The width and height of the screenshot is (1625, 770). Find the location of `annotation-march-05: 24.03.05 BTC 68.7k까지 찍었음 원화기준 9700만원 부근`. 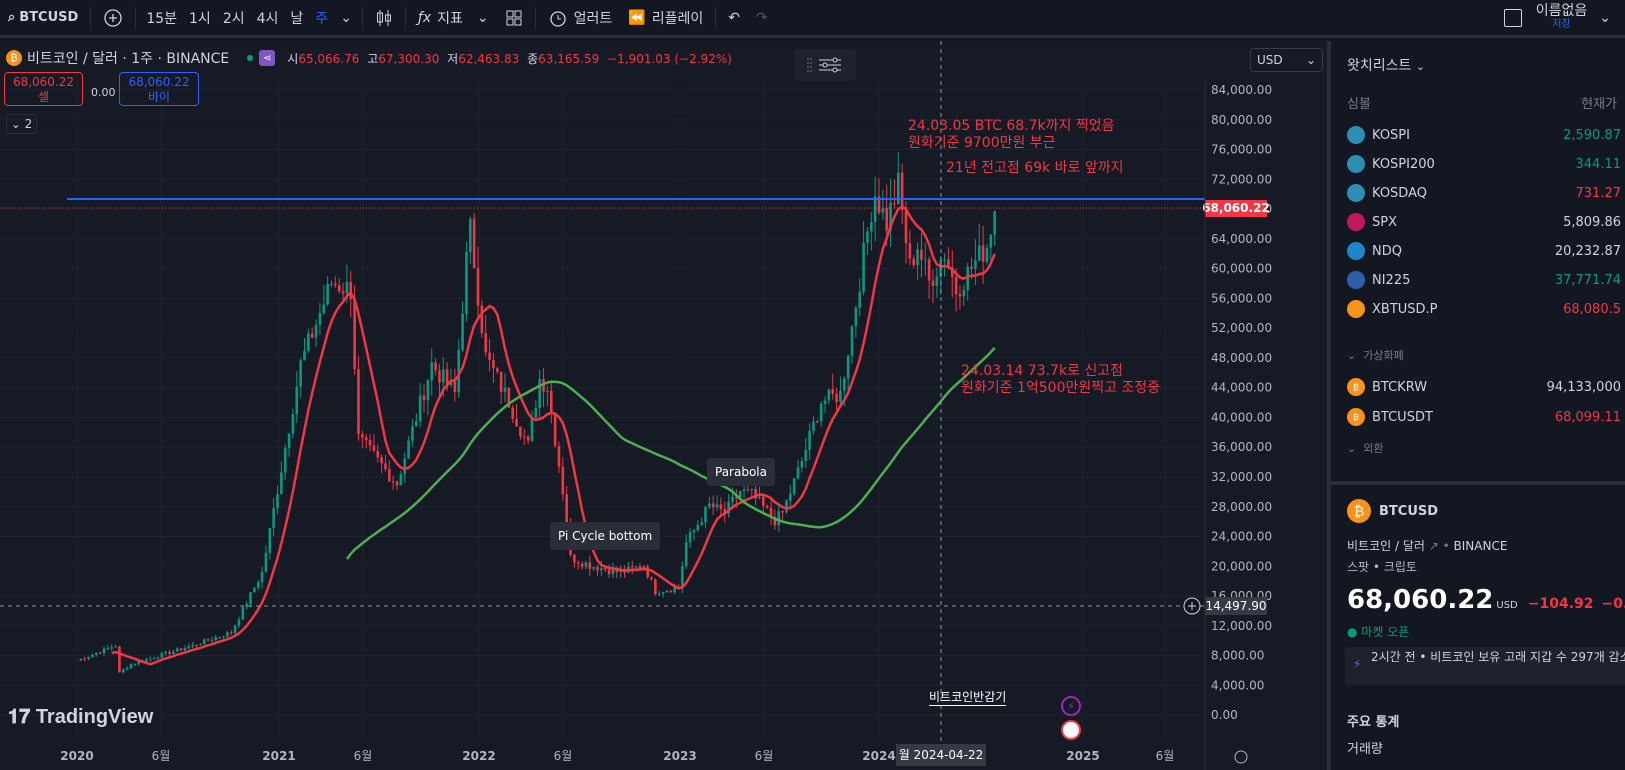

annotation-march-05: 24.03.05 BTC 68.7k까지 찍었음 원화기준 9700만원 부근 is located at coordinates (1011, 135).